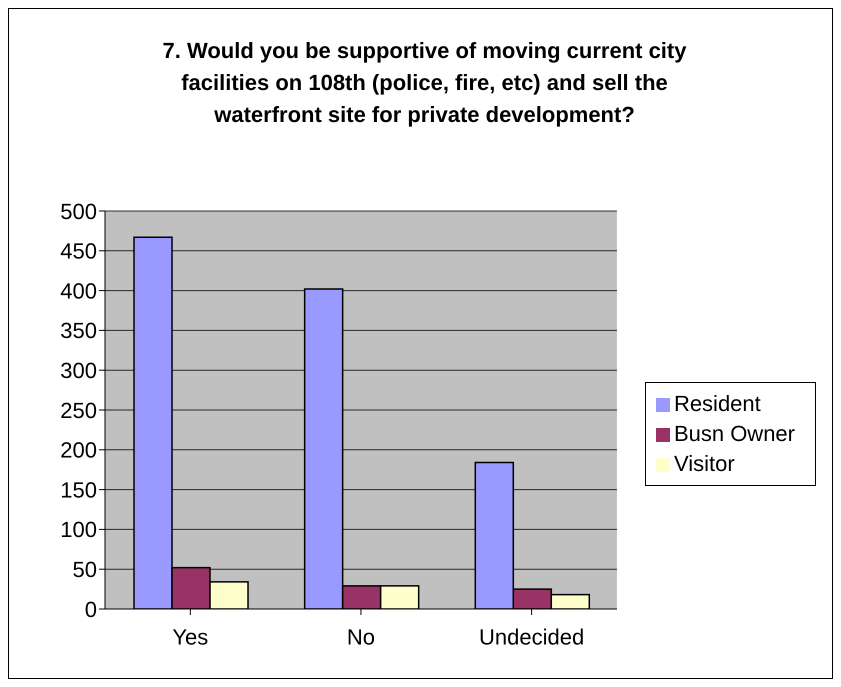 The image size is (841, 687). I want to click on y-tick-label: 250, so click(78, 410).